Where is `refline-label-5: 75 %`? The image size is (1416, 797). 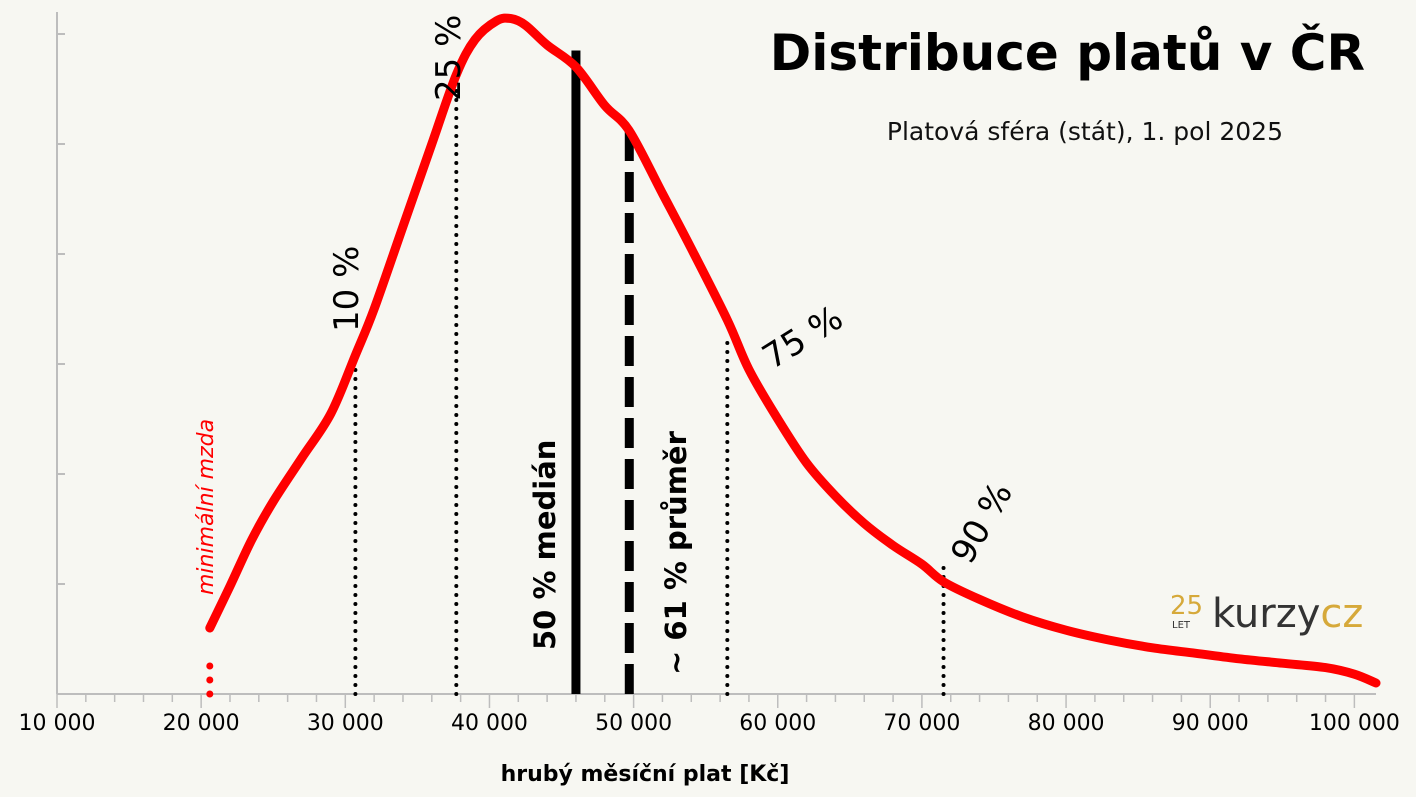
refline-label-5: 75 % is located at coordinates (803, 338).